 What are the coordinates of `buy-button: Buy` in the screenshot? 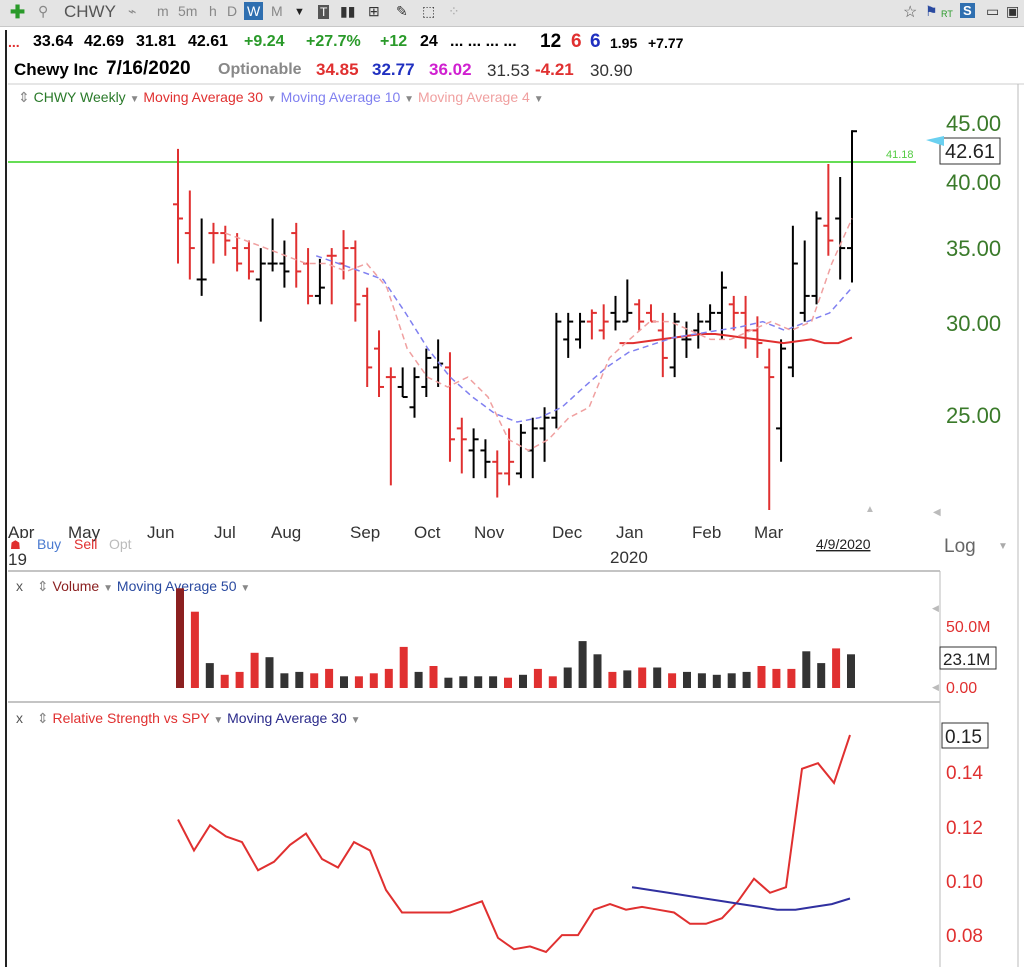 It's located at (49, 544).